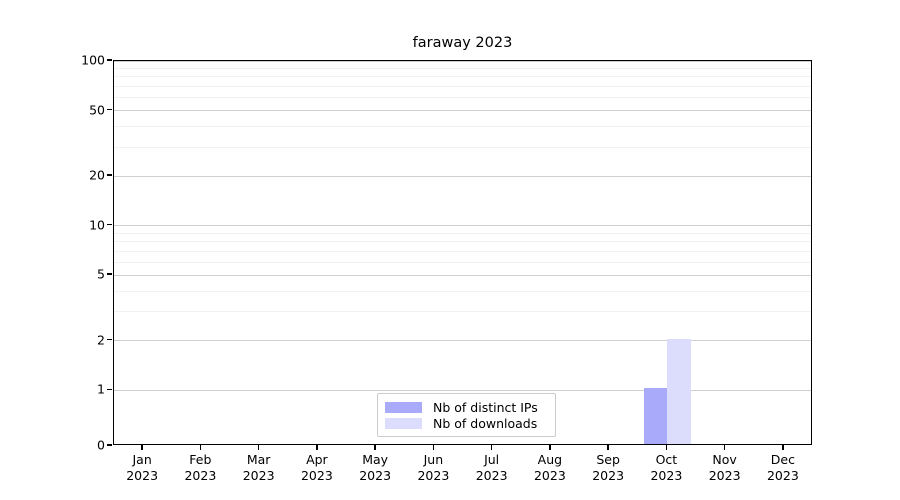 The image size is (900, 500). What do you see at coordinates (97, 225) in the screenshot?
I see `y-axis-tick-label: 10` at bounding box center [97, 225].